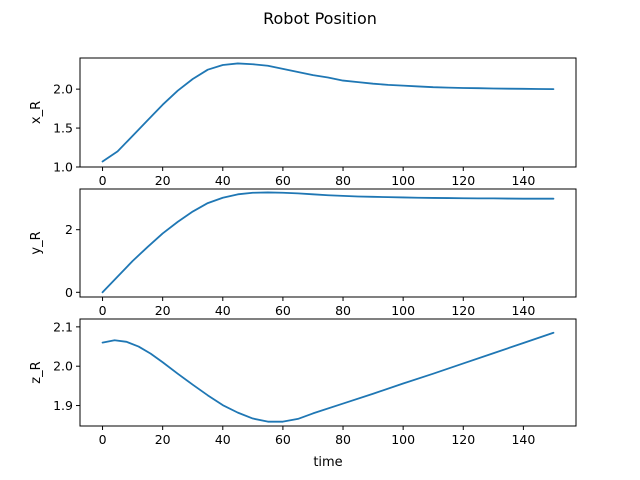 The width and height of the screenshot is (640, 480). What do you see at coordinates (328, 377) in the screenshot?
I see `series-line-z_R` at bounding box center [328, 377].